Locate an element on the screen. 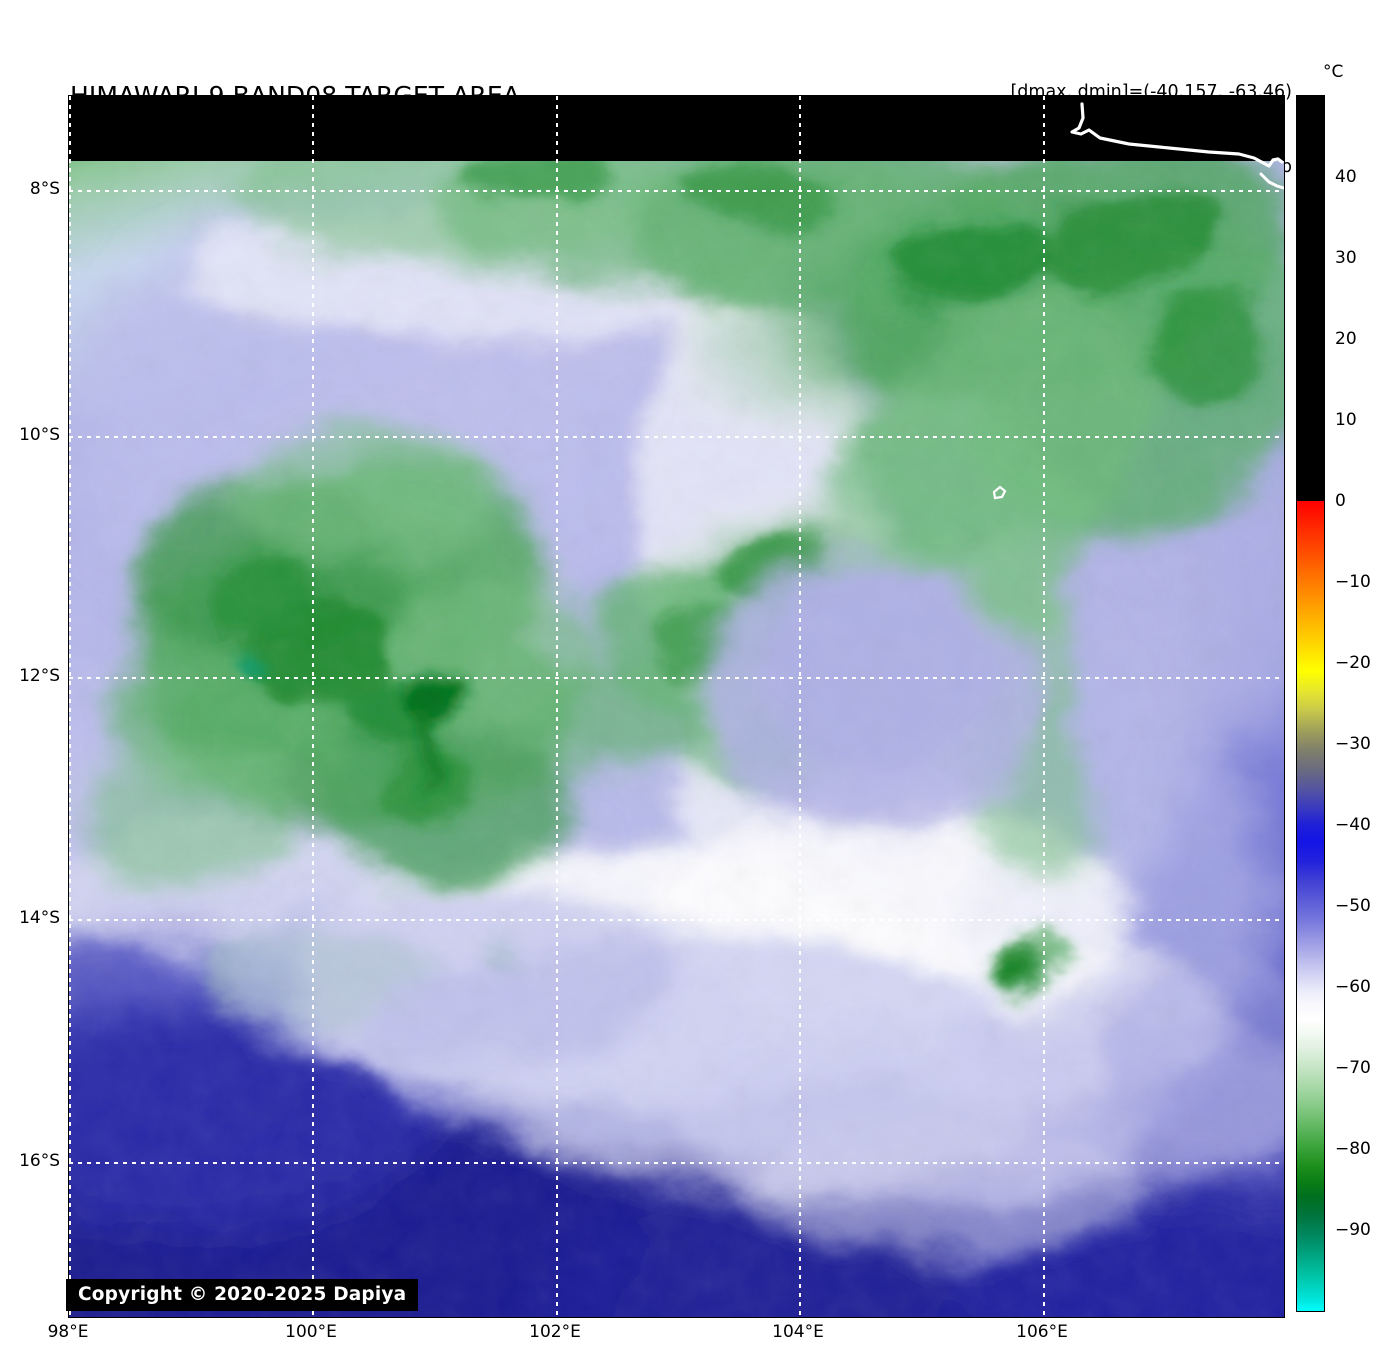 This screenshot has height=1359, width=1388. y-tick-8s: 8°S is located at coordinates (60, 189).